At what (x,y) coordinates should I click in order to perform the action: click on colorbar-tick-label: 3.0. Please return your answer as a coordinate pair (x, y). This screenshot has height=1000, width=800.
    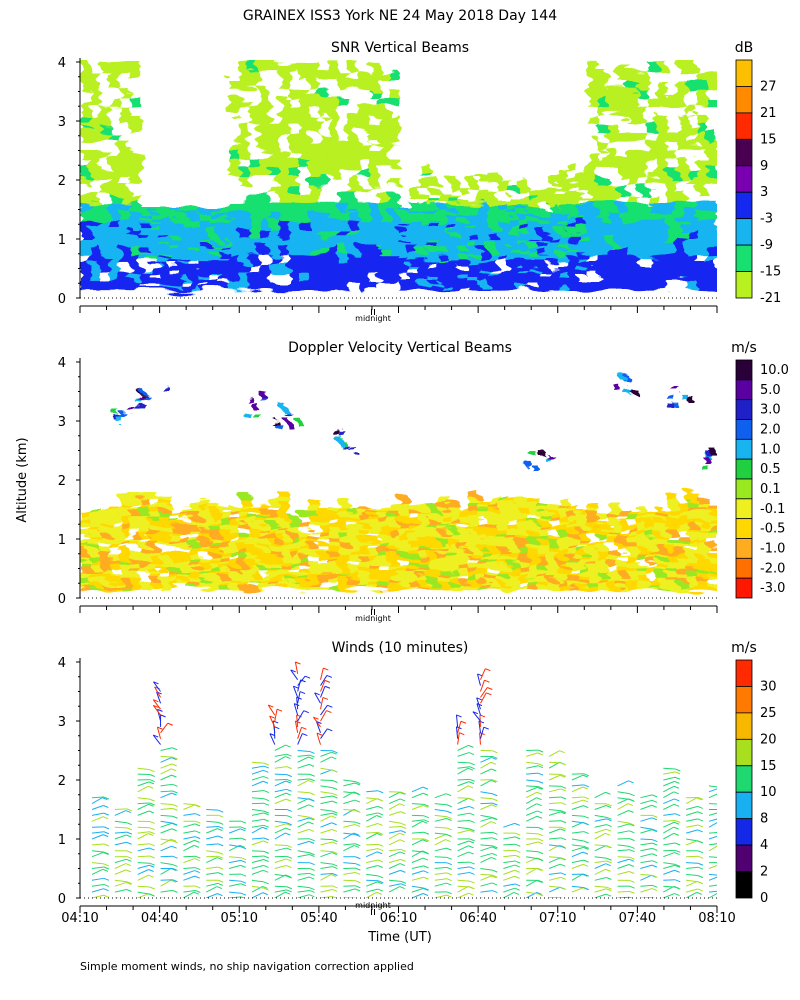
    Looking at the image, I should click on (770, 410).